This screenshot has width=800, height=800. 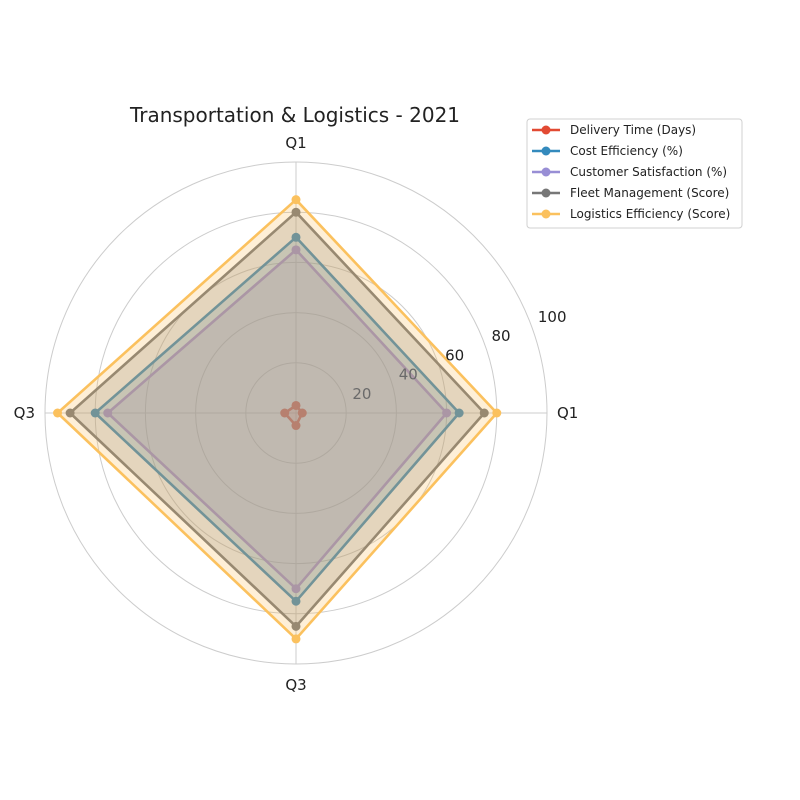 I want to click on legend-entry-label: Customer Satisfaction (%), so click(x=648, y=172).